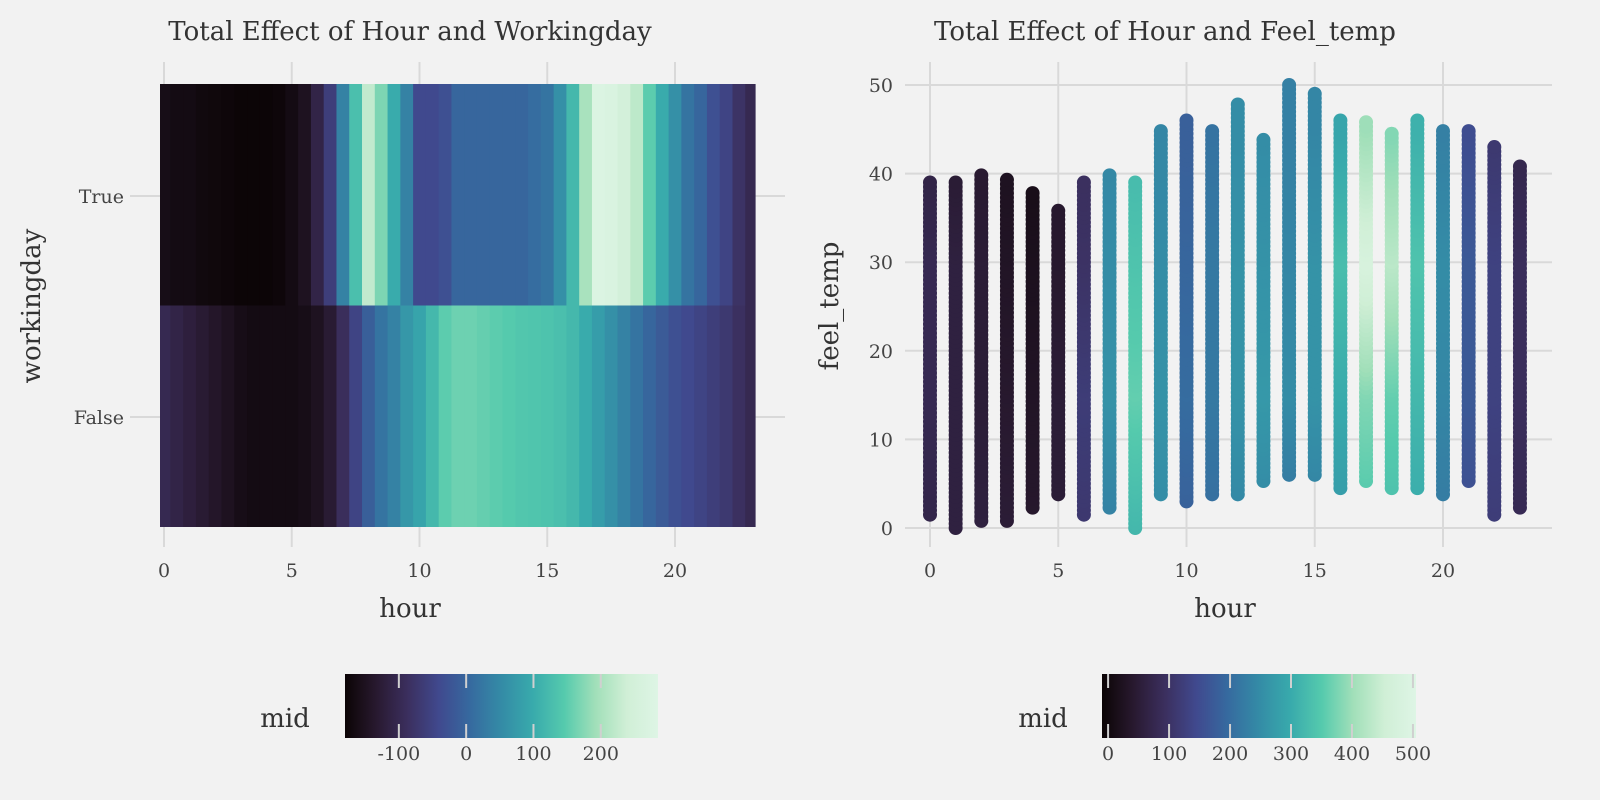 This screenshot has height=800, width=1600. What do you see at coordinates (399, 754) in the screenshot?
I see `colorbar-tick-label: -100` at bounding box center [399, 754].